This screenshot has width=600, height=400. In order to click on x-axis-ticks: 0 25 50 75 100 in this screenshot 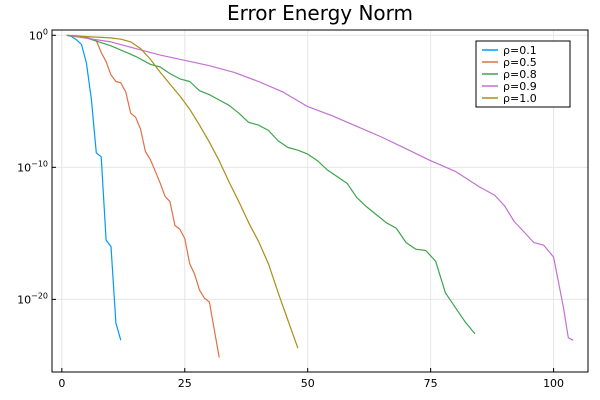, I will do `click(311, 379)`.